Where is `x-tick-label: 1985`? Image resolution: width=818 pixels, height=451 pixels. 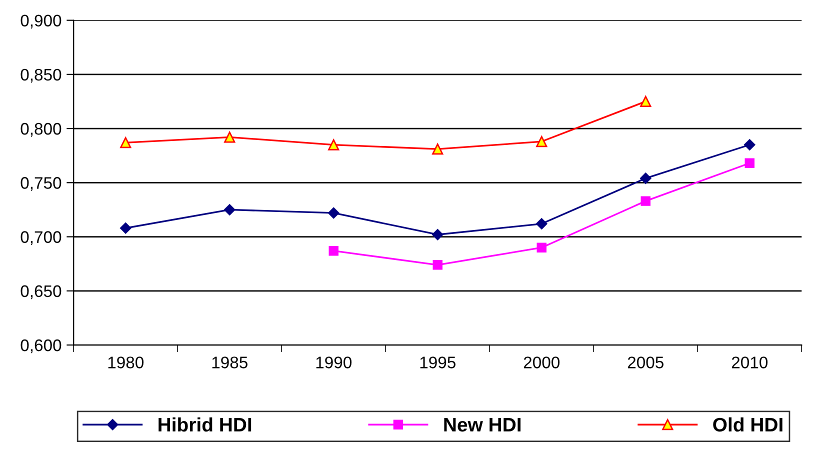 x-tick-label: 1985 is located at coordinates (230, 362).